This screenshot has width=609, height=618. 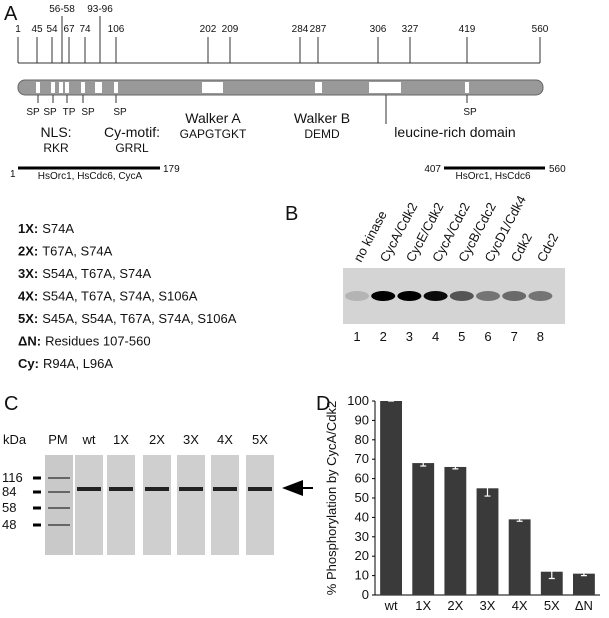 What do you see at coordinates (139, 318) in the screenshot?
I see `mutant-desc: S45A, S54A, T67A, S74A, S106A` at bounding box center [139, 318].